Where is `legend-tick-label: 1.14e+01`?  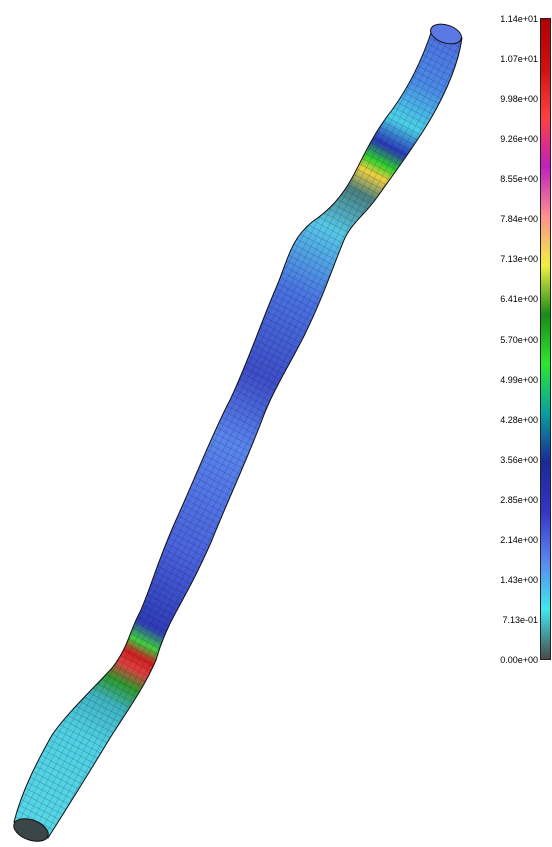
legend-tick-label: 1.14e+01 is located at coordinates (519, 19).